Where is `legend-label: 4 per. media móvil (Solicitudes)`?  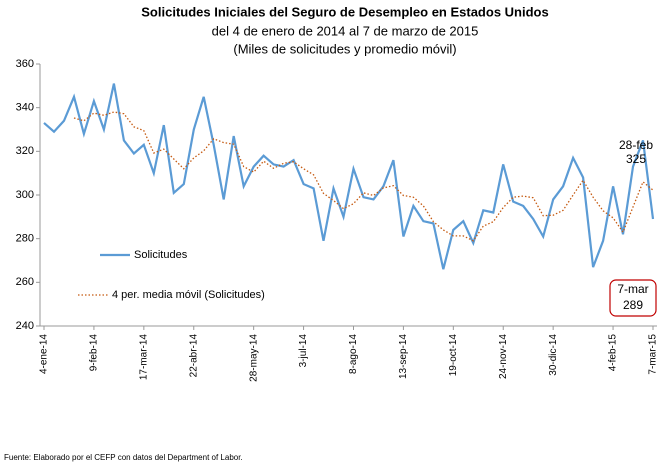
legend-label: 4 per. media móvil (Solicitudes) is located at coordinates (188, 295).